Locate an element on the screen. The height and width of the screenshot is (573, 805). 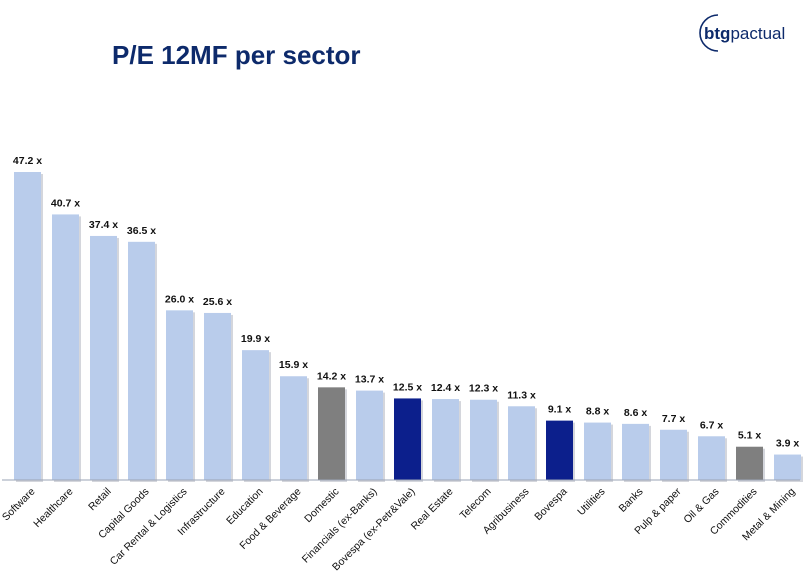
btg-pactual-logo: btgpactual is located at coordinates (742, 33).